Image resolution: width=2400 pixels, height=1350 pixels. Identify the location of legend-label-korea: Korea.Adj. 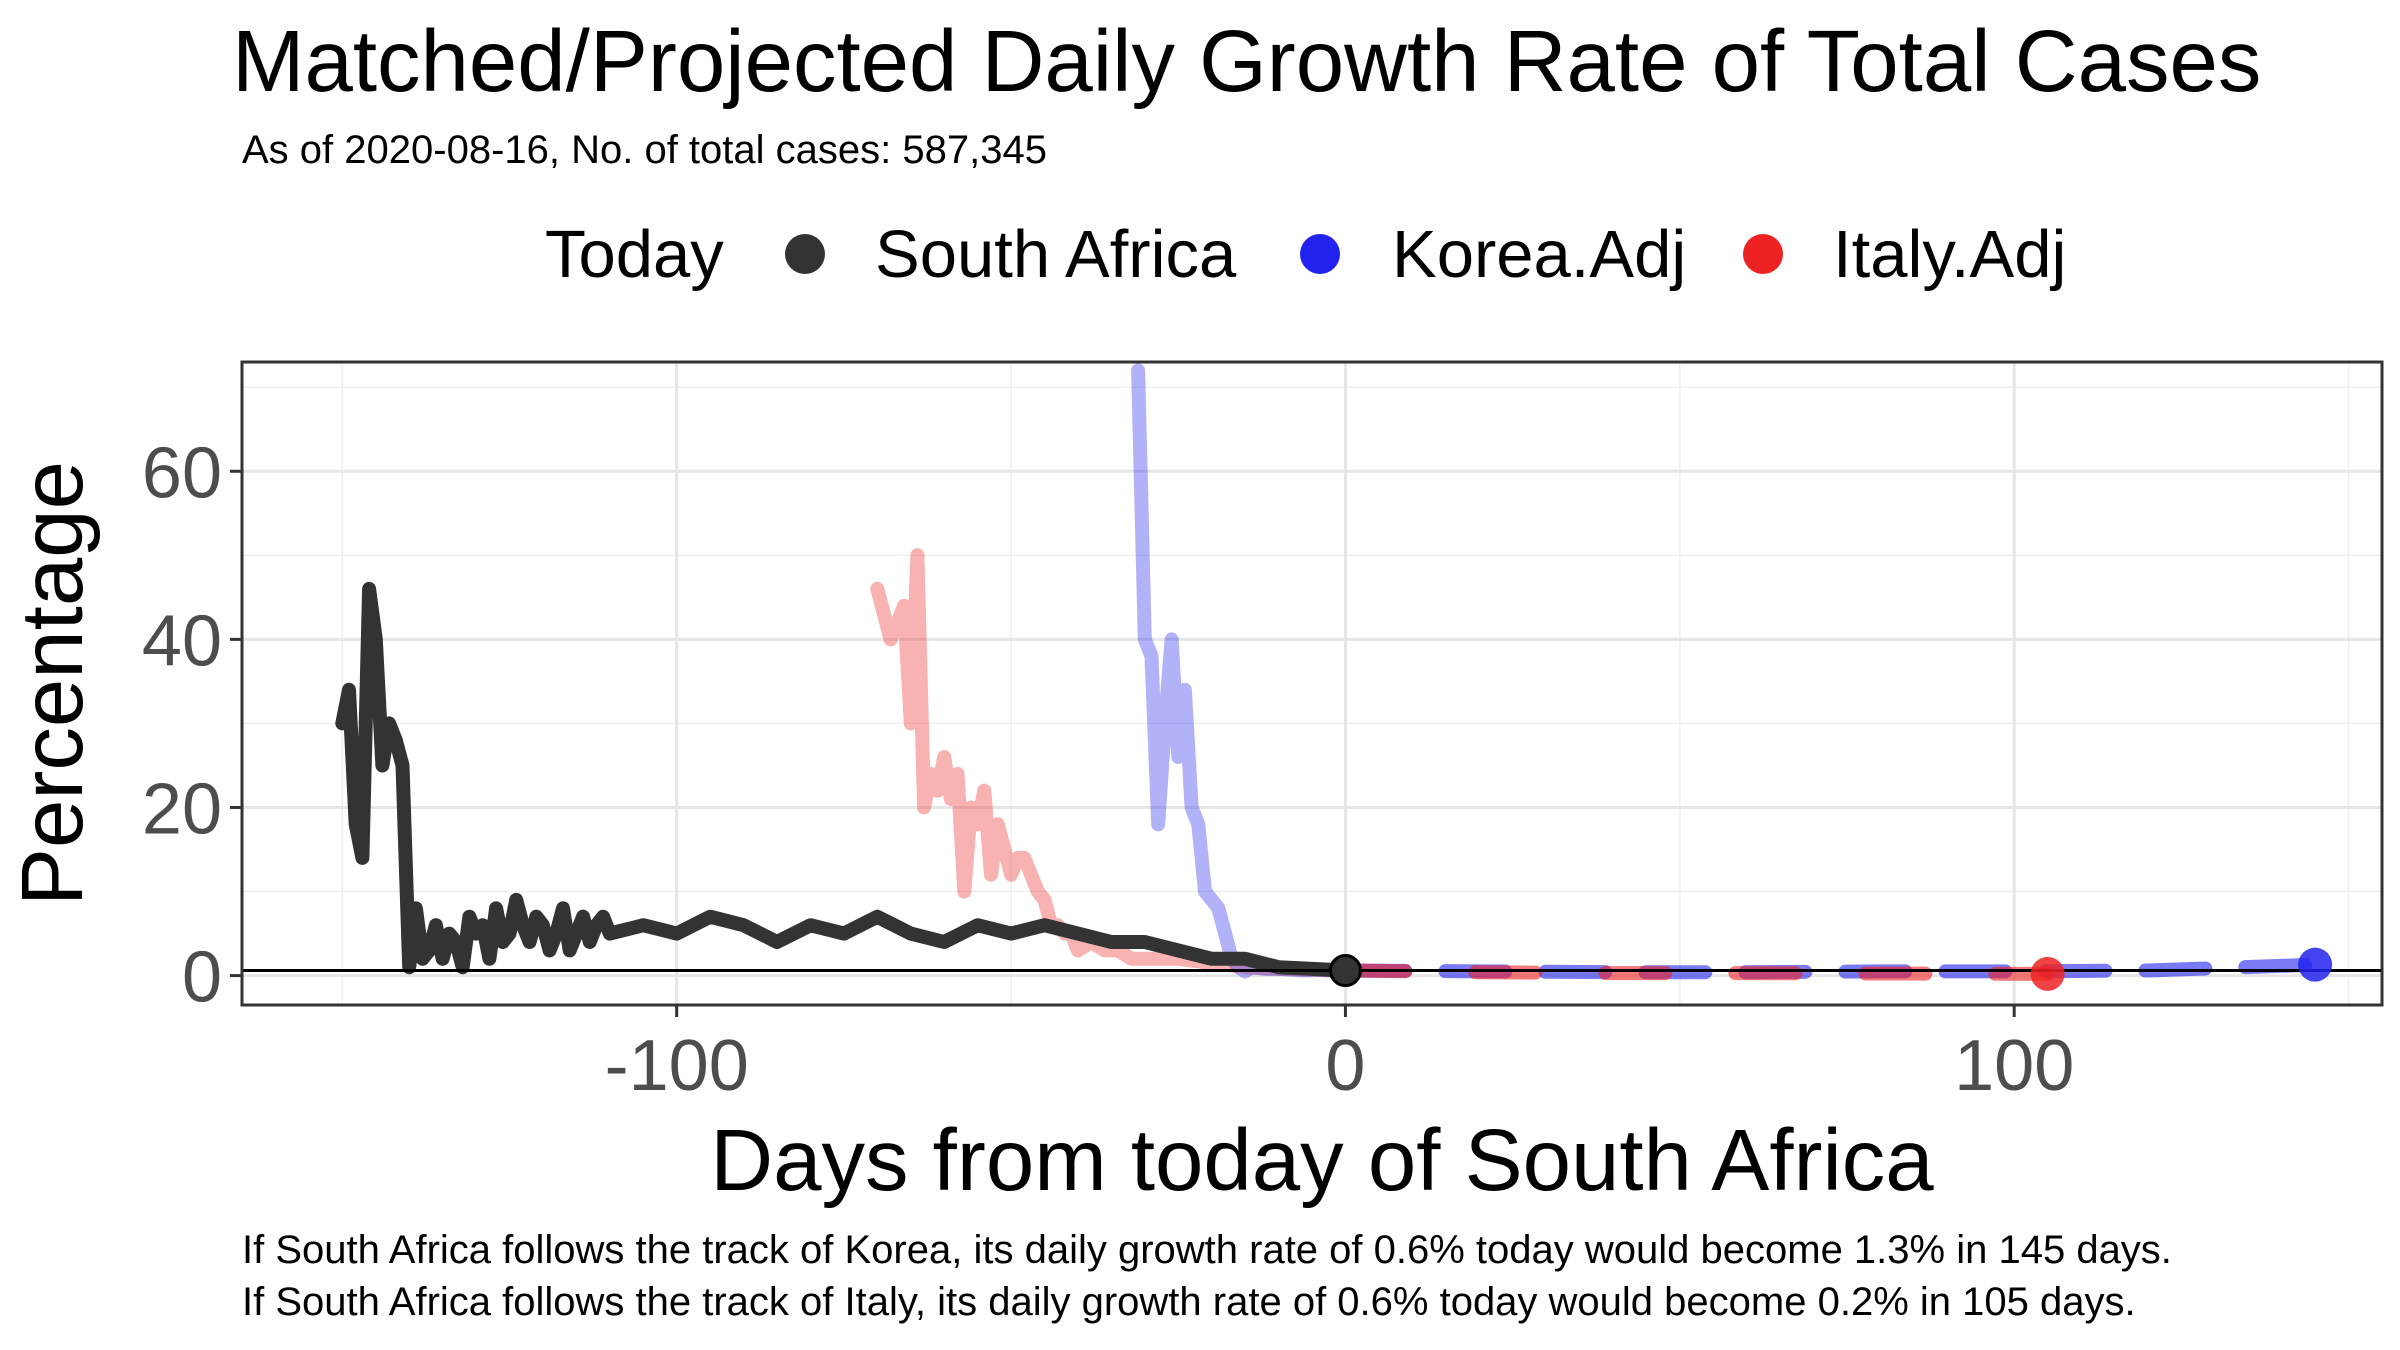
(1539, 254).